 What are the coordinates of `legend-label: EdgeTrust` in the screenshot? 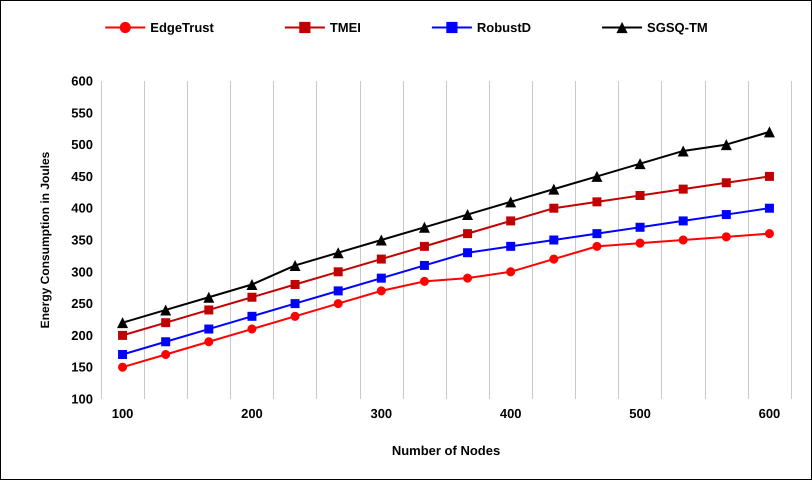 It's located at (182, 27).